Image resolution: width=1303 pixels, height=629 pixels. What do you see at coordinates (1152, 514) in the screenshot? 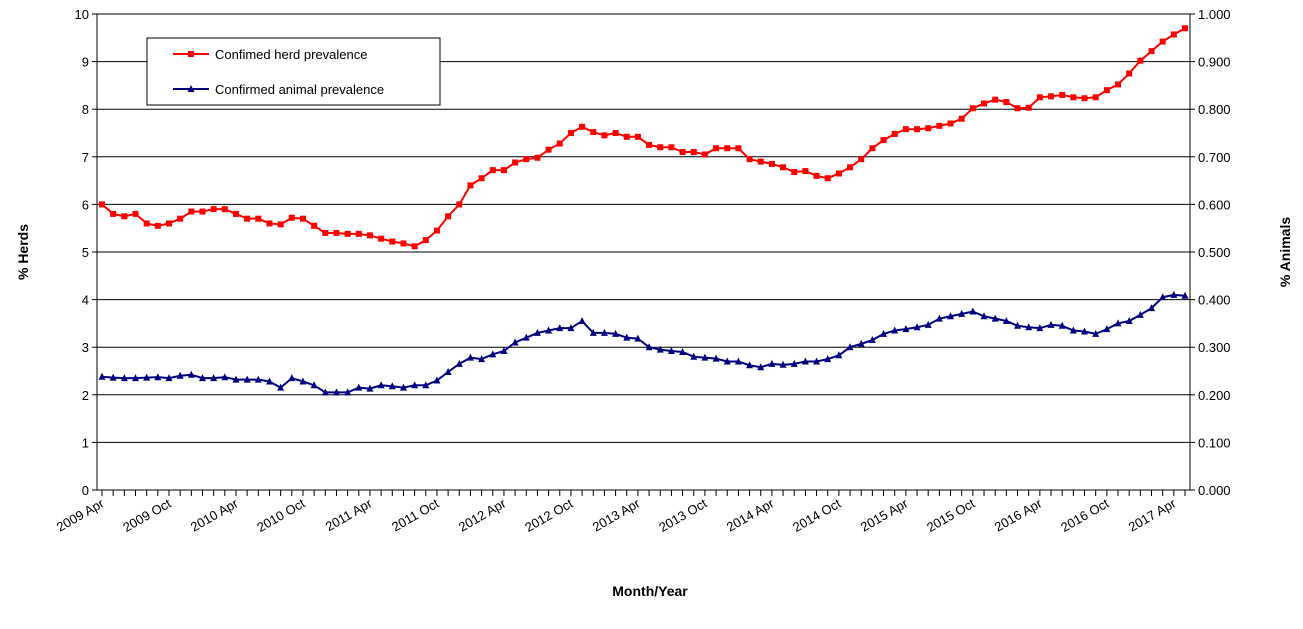
I see `x-tick-label: 2017 Apr` at bounding box center [1152, 514].